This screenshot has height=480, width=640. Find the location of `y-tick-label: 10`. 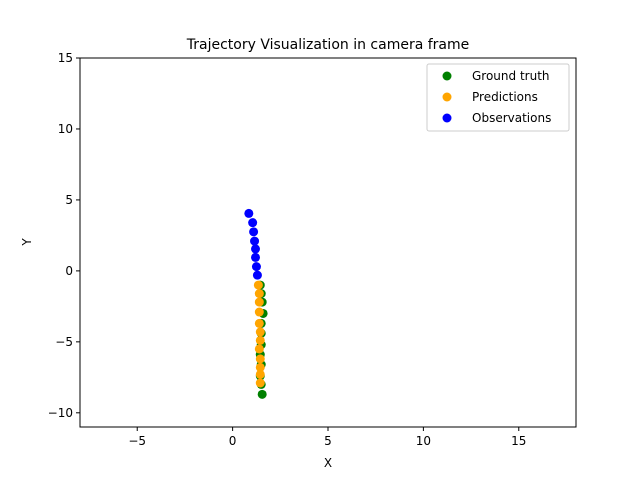

y-tick-label: 10 is located at coordinates (65, 129).